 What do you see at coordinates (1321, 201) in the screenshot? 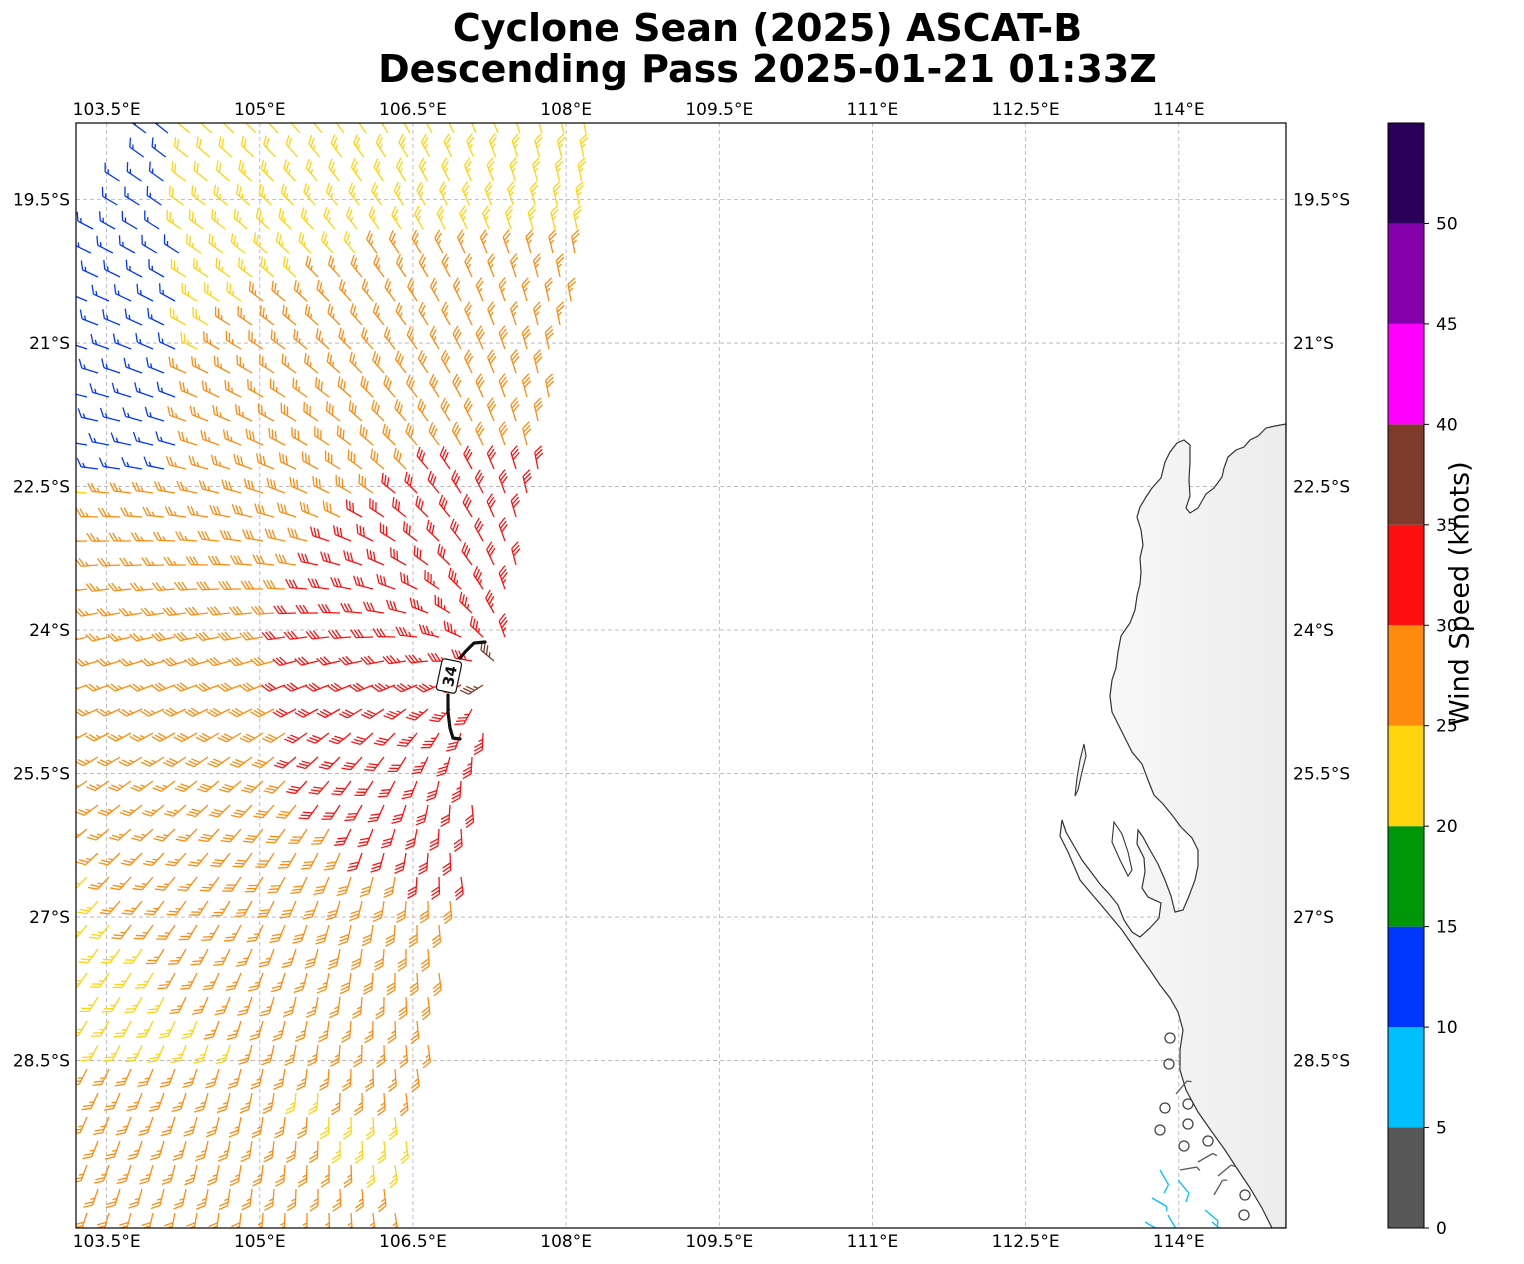
I see `lat-tick-label-right: 19.5°S` at bounding box center [1321, 201].